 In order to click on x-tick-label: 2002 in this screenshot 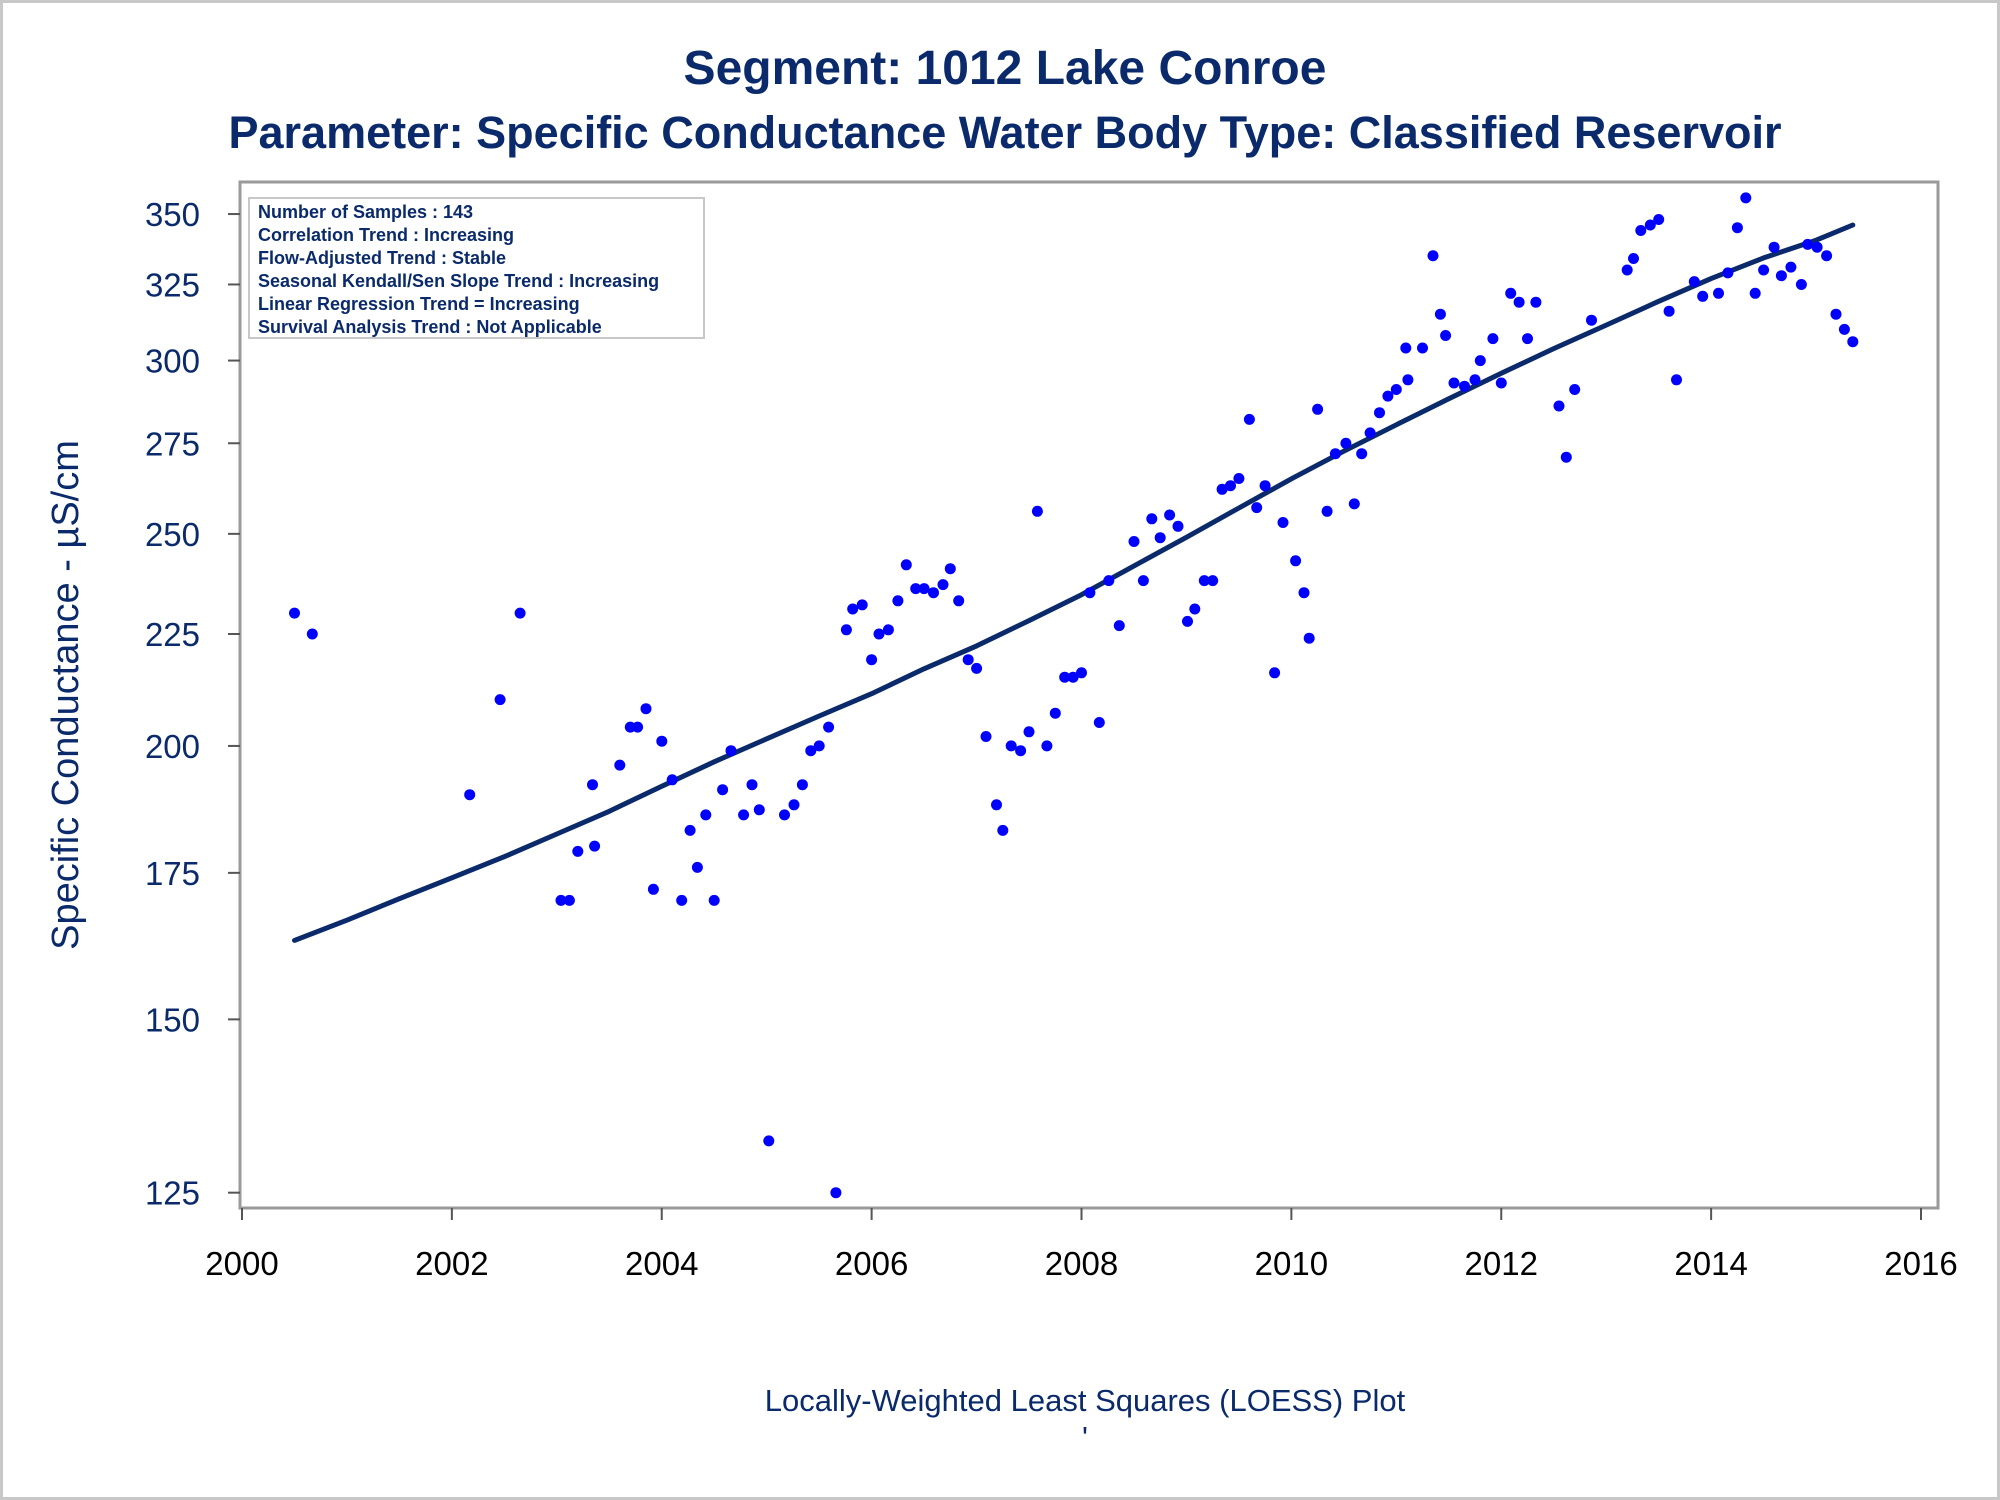, I will do `click(451, 1263)`.